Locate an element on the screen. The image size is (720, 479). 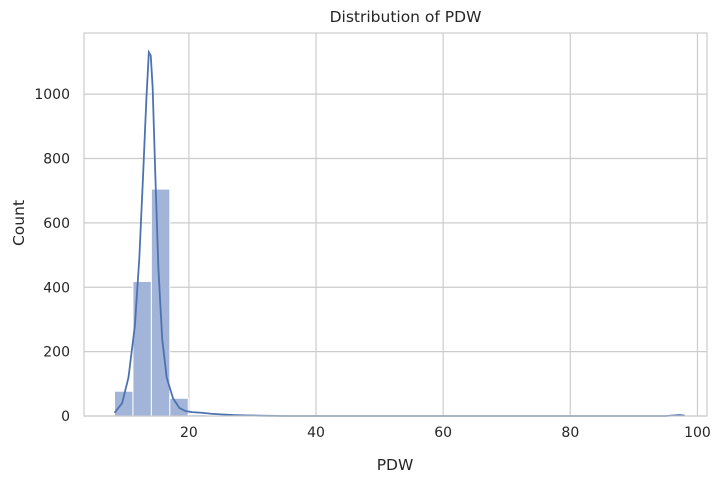
x-tick-label: 20 is located at coordinates (189, 433).